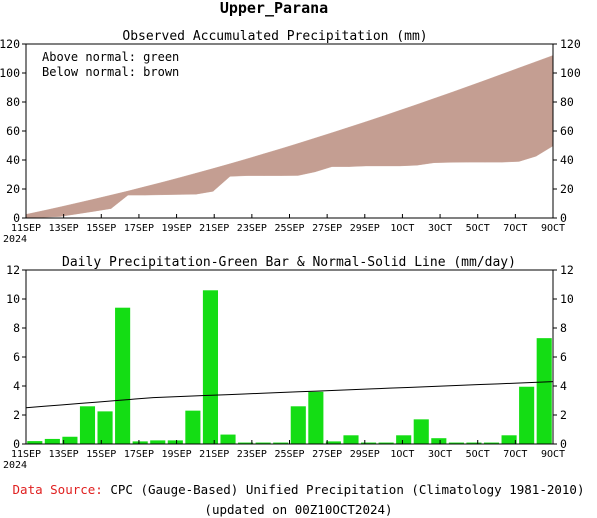  I want to click on accumulated-x-tick-label: 25SEP, so click(289, 228).